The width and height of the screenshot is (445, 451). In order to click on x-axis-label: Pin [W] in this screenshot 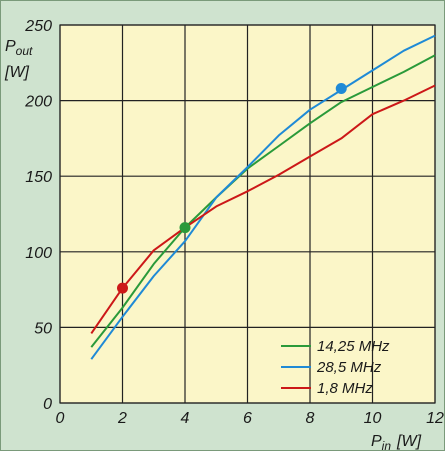, I will do `click(396, 441)`.